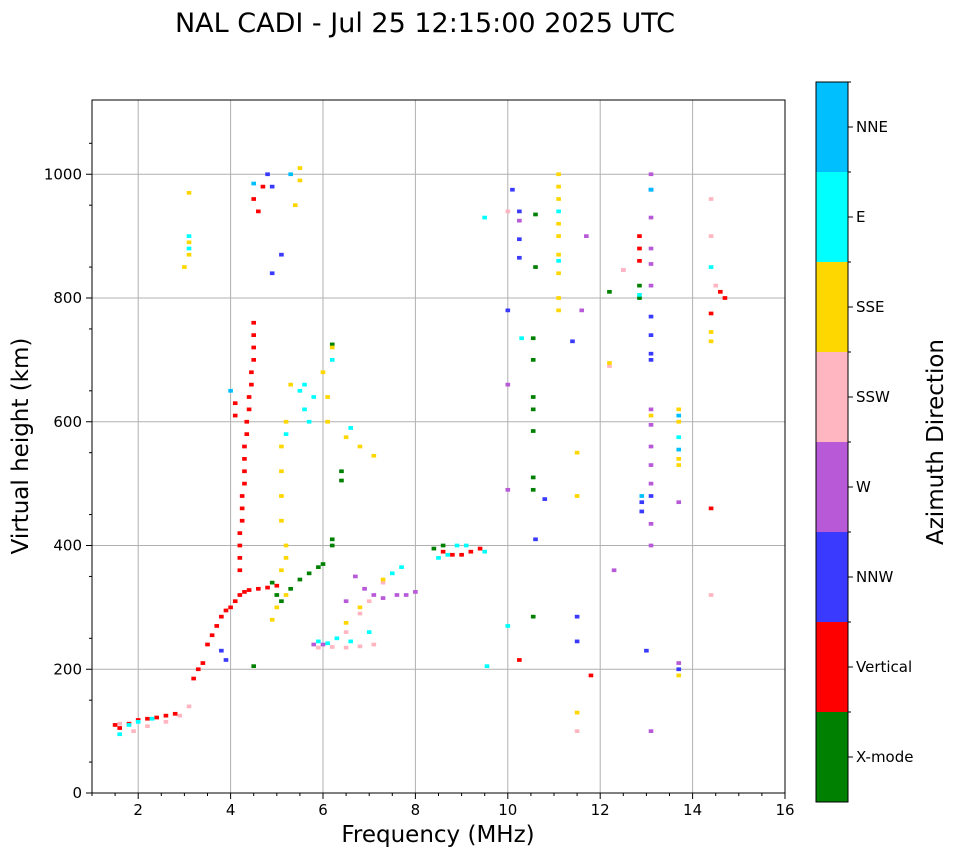 This screenshot has width=958, height=857. What do you see at coordinates (67, 422) in the screenshot?
I see `y-tick-label: 600` at bounding box center [67, 422].